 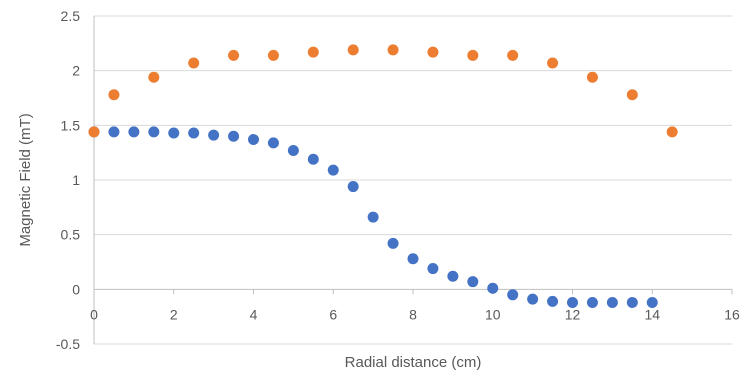 I want to click on x-tick-label: 8, so click(x=413, y=314).